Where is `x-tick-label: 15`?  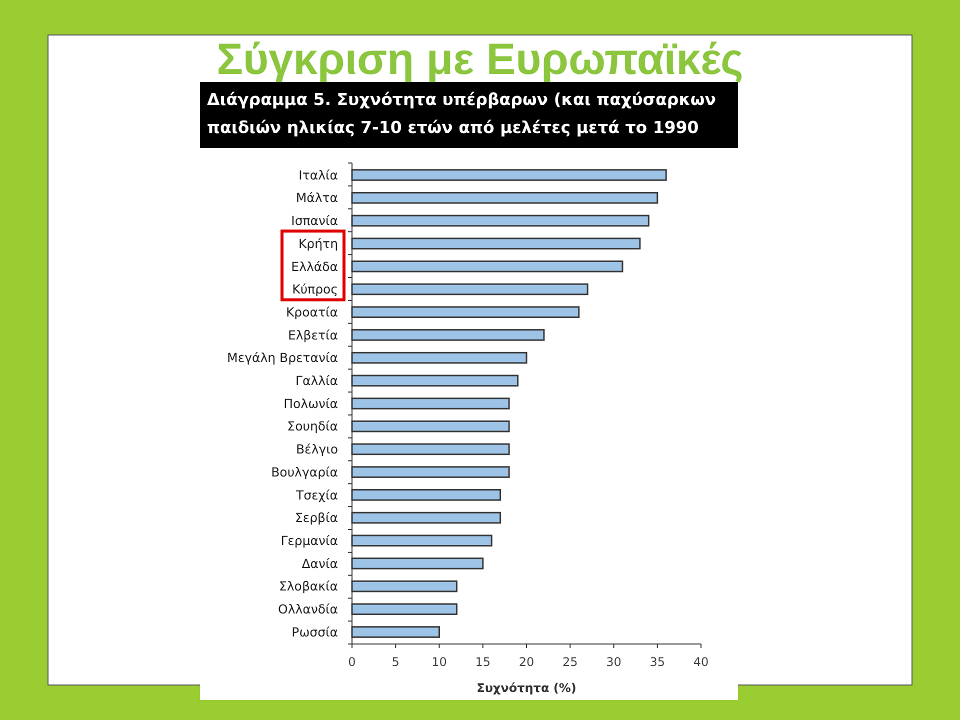 x-tick-label: 15 is located at coordinates (483, 662).